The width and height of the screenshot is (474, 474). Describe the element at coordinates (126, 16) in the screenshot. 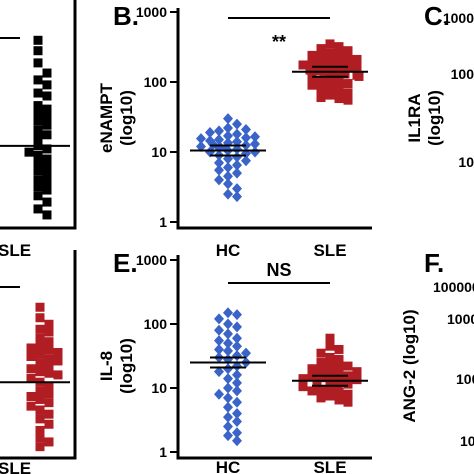

I see `panel-b-letter: B.` at that location.